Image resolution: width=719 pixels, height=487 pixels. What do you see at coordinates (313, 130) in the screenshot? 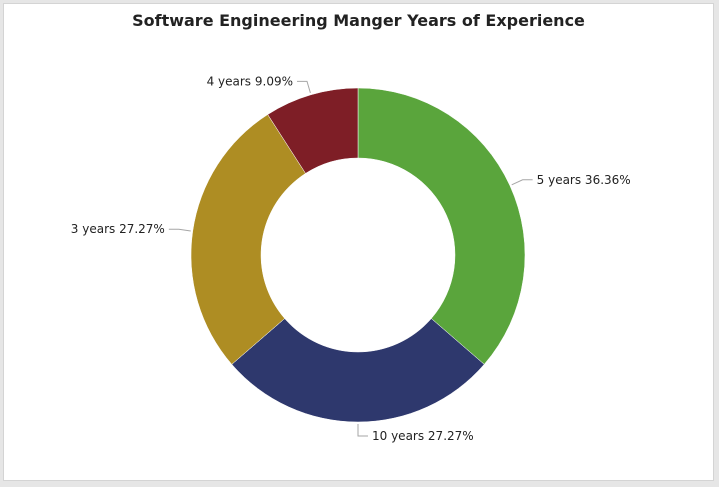
I see `slice-4-years` at bounding box center [313, 130].